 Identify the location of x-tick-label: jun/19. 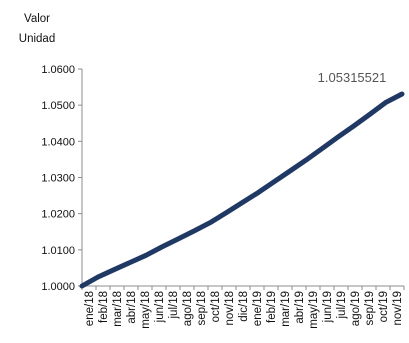
(328, 307).